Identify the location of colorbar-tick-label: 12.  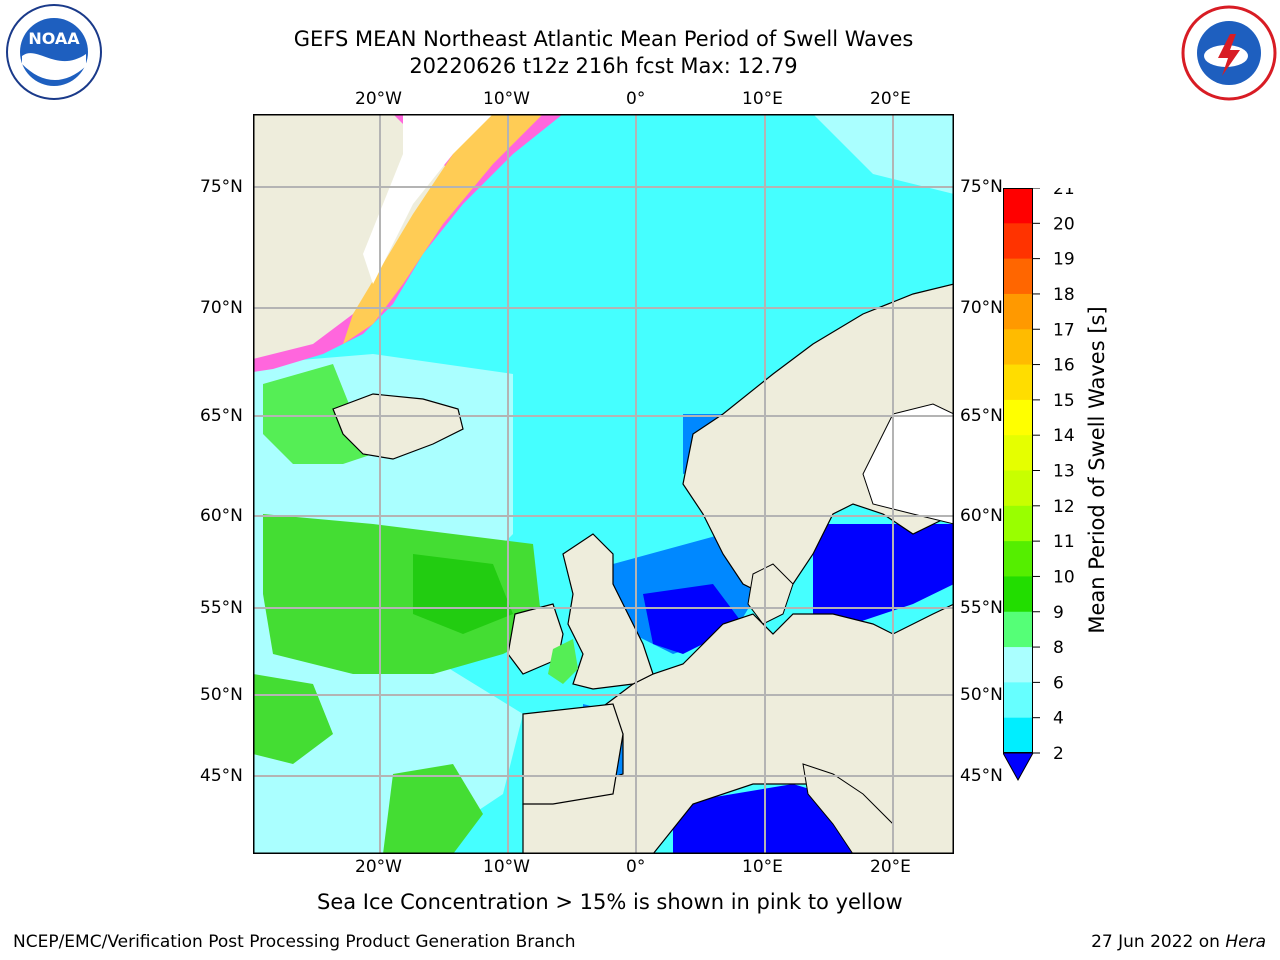
(1064, 507).